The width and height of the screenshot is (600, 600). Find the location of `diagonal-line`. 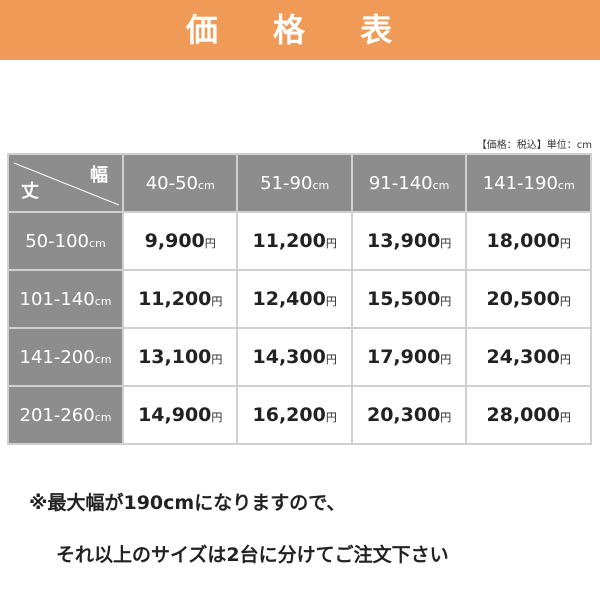

diagonal-line is located at coordinates (66, 184).